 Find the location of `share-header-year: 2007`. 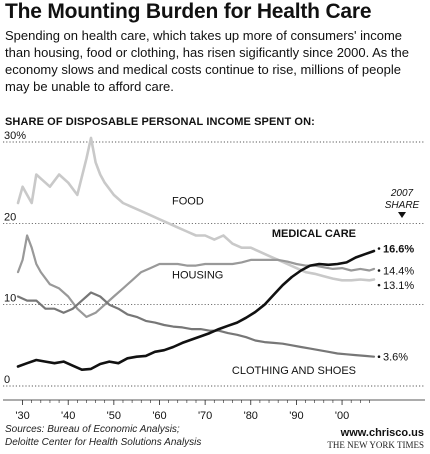

share-header-year: 2007 is located at coordinates (402, 193).